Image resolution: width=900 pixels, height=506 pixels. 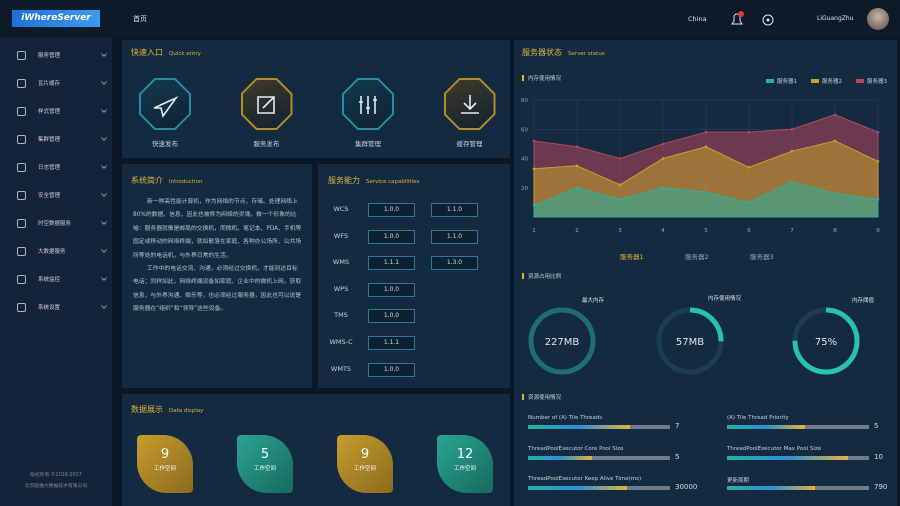 I want to click on menu-item: 集群管理, so click(x=56, y=140).